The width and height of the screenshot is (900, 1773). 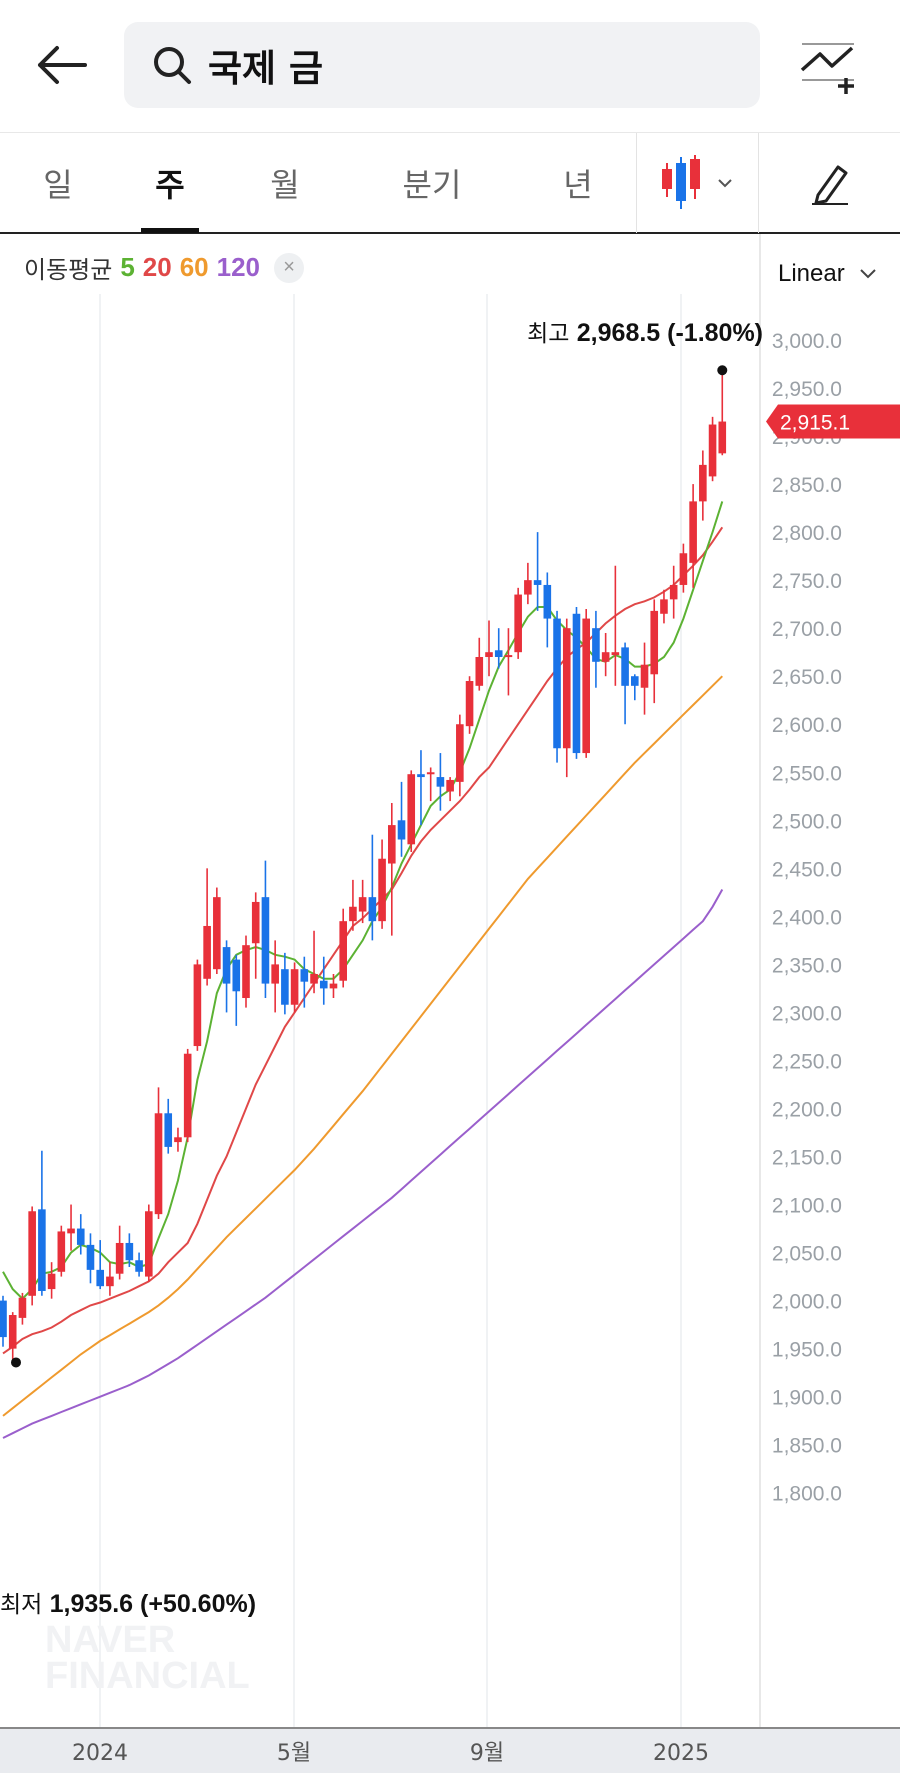 What do you see at coordinates (758, 183) in the screenshot?
I see `tab-divider` at bounding box center [758, 183].